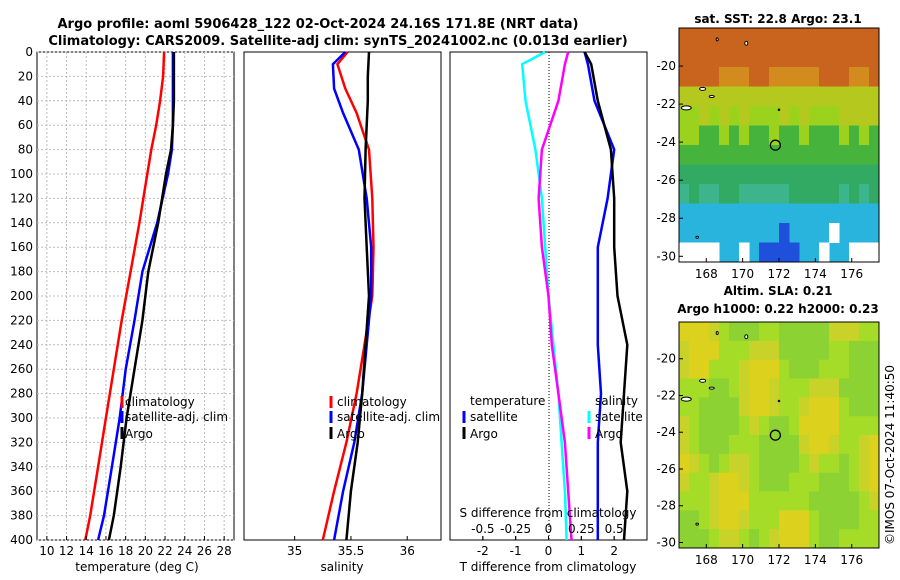  I want to click on depth-tick-label: 200, so click(21, 296).